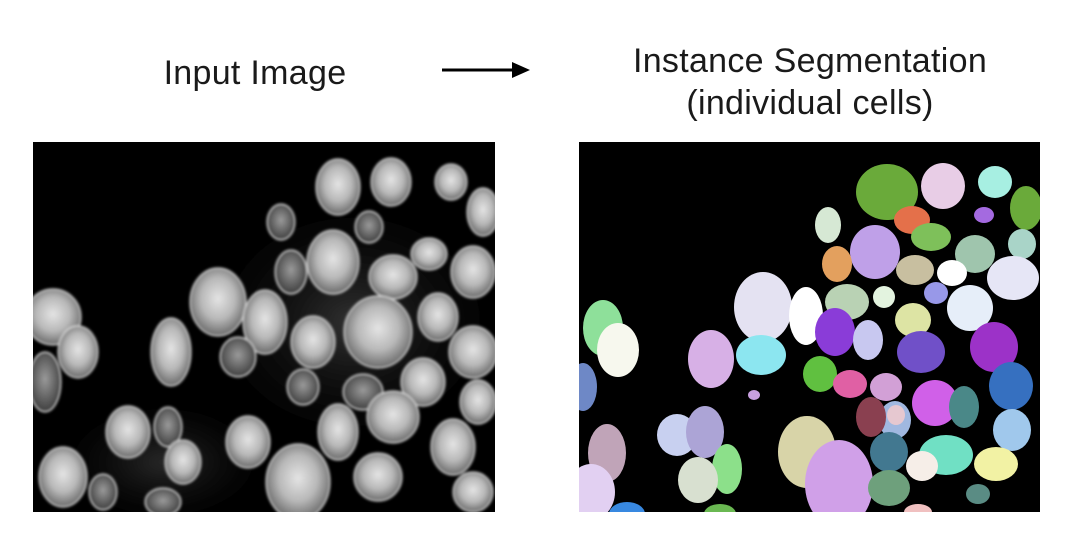  Describe the element at coordinates (810, 103) in the screenshot. I see `instance-segmentation-subtitle: (individual cells)` at that location.